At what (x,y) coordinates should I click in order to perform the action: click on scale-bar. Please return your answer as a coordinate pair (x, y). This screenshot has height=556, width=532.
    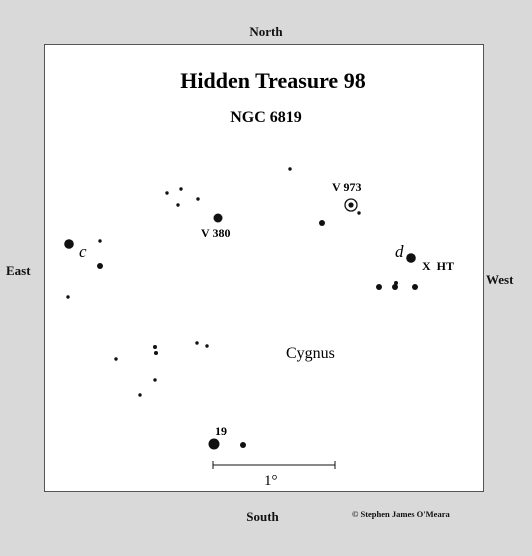
    Looking at the image, I should click on (274, 465).